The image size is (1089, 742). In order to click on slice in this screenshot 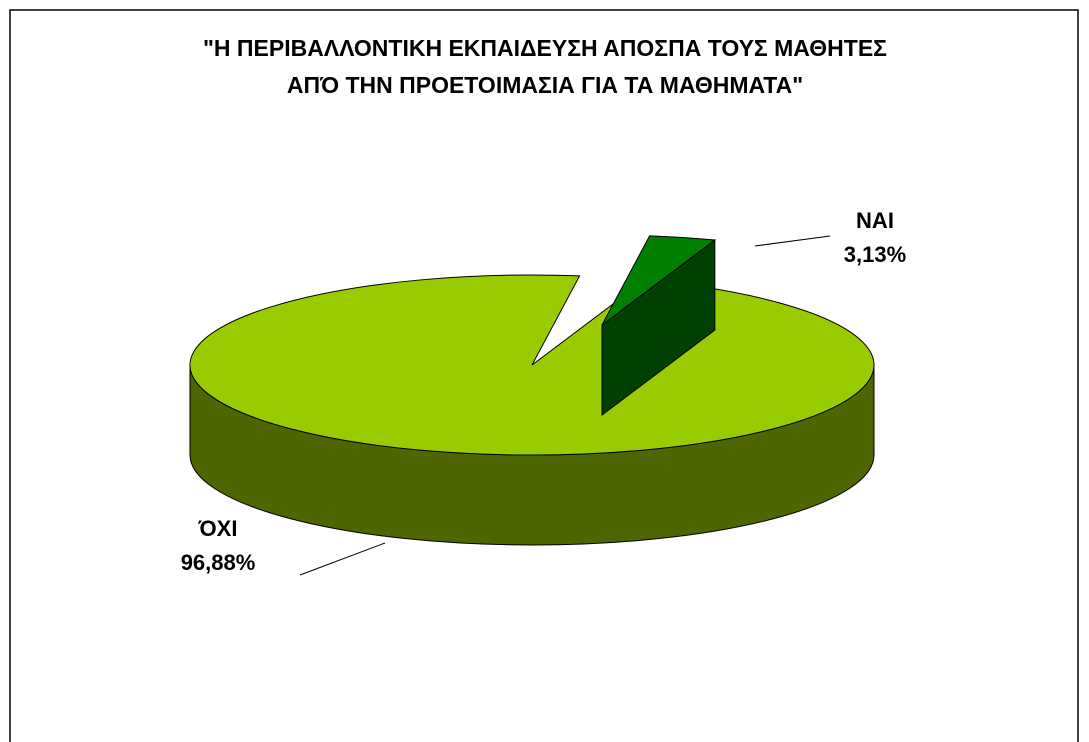, I will do `click(659, 280)`.